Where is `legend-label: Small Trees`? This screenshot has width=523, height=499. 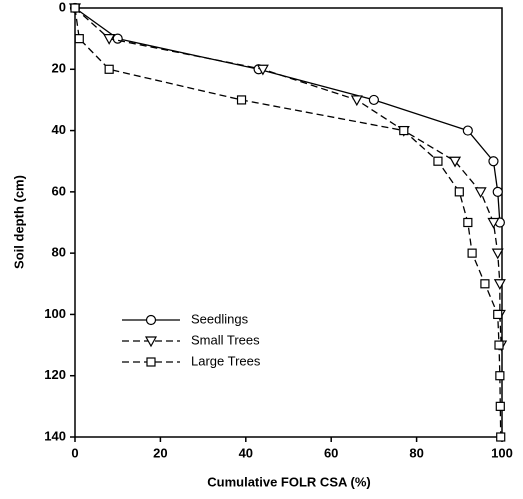
legend-label: Small Trees is located at coordinates (225, 339).